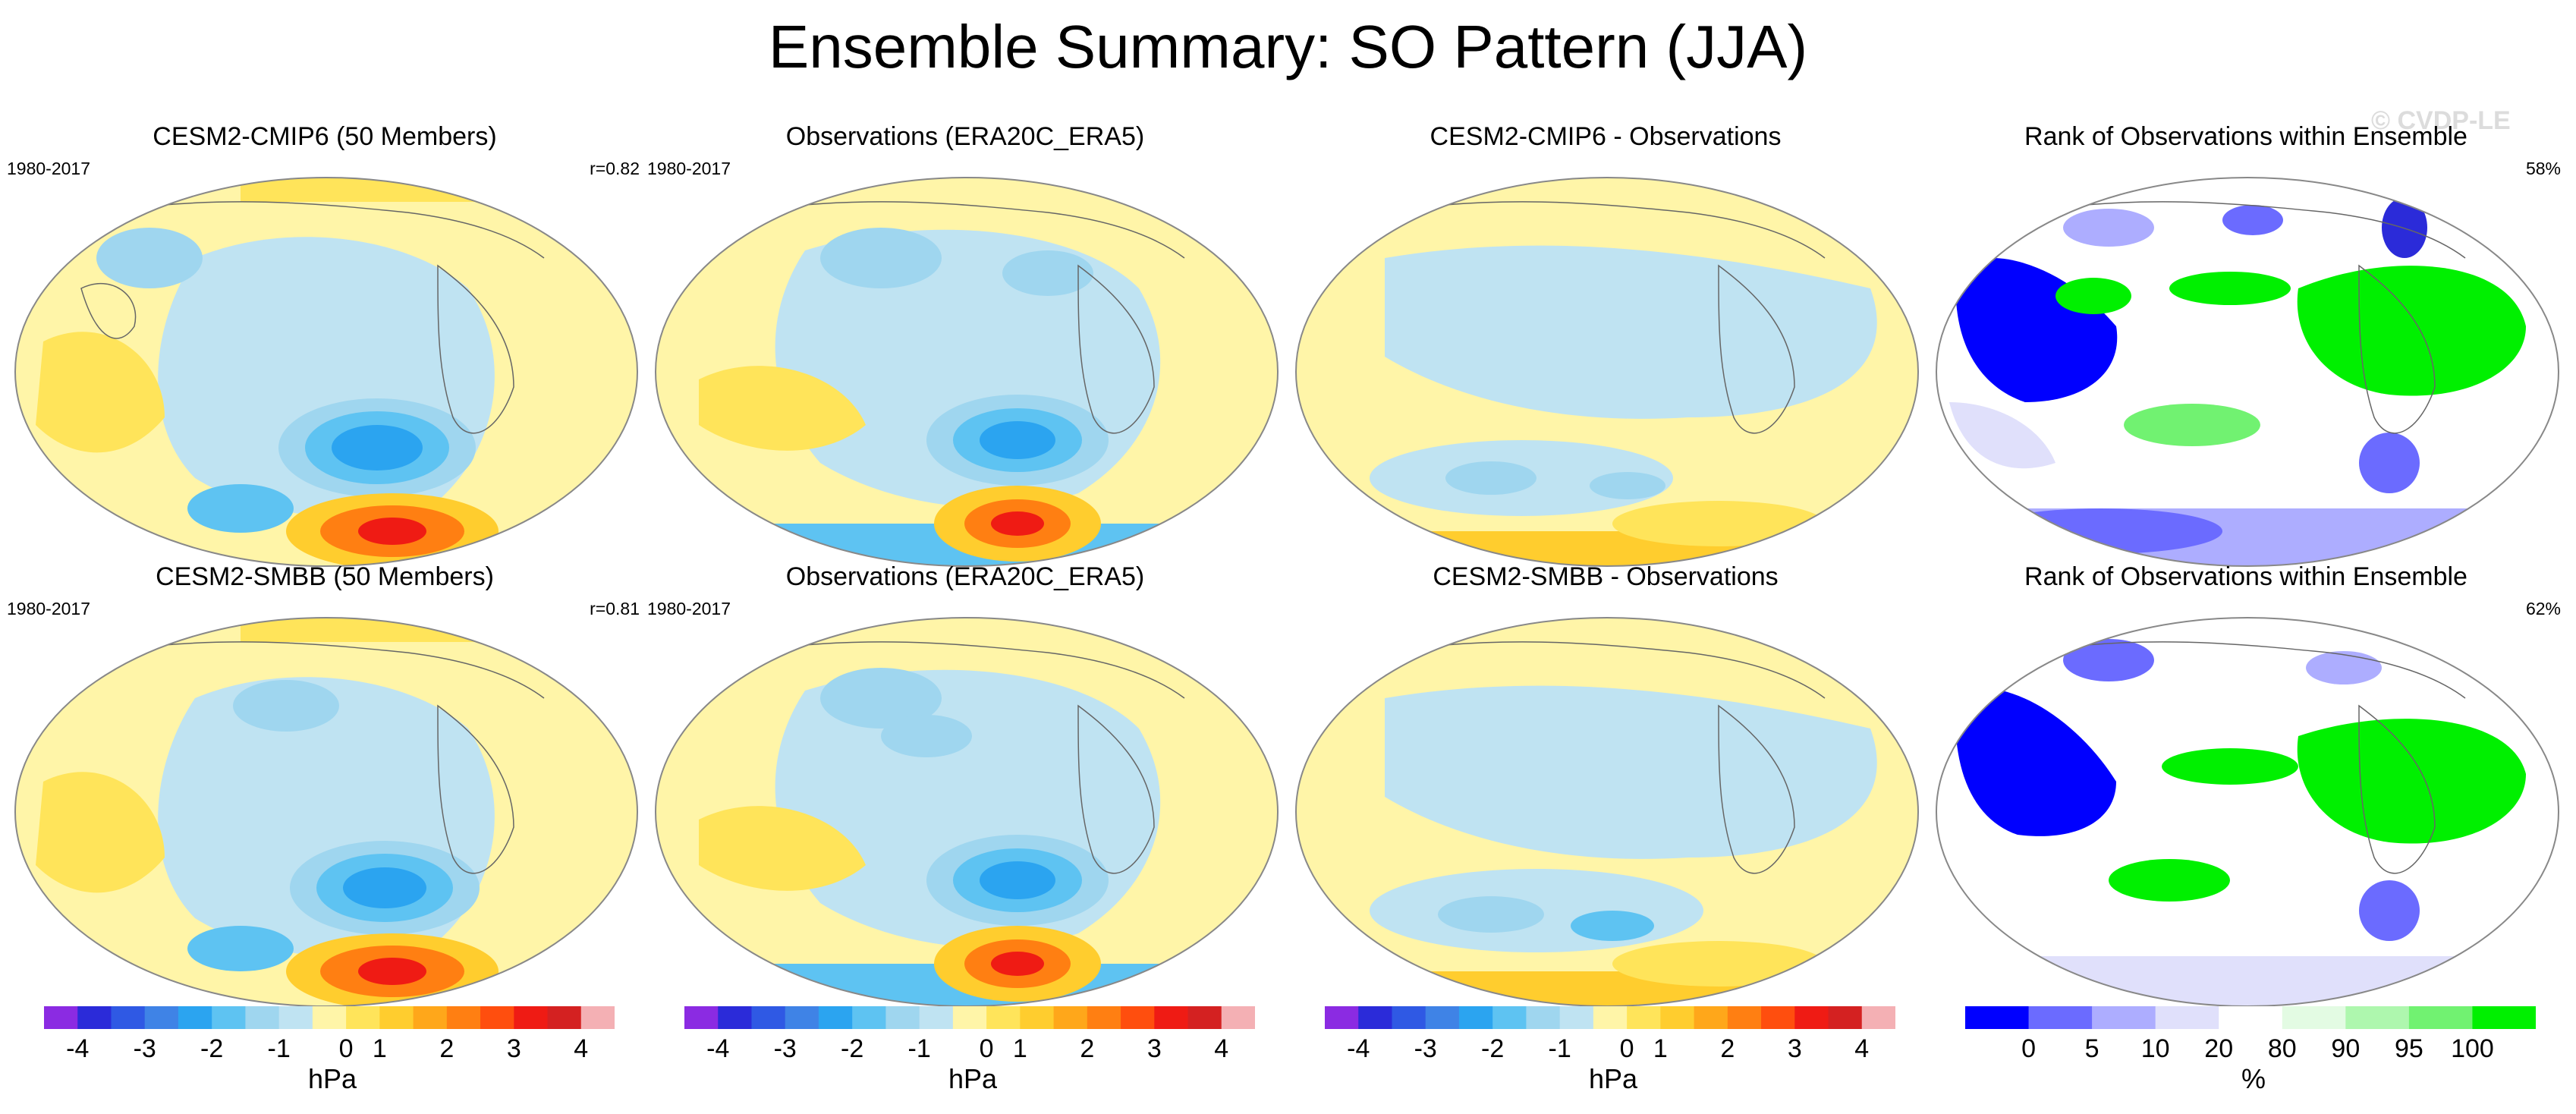 The image size is (2576, 1114). I want to click on colorbar-tick-label: 100, so click(2472, 1048).